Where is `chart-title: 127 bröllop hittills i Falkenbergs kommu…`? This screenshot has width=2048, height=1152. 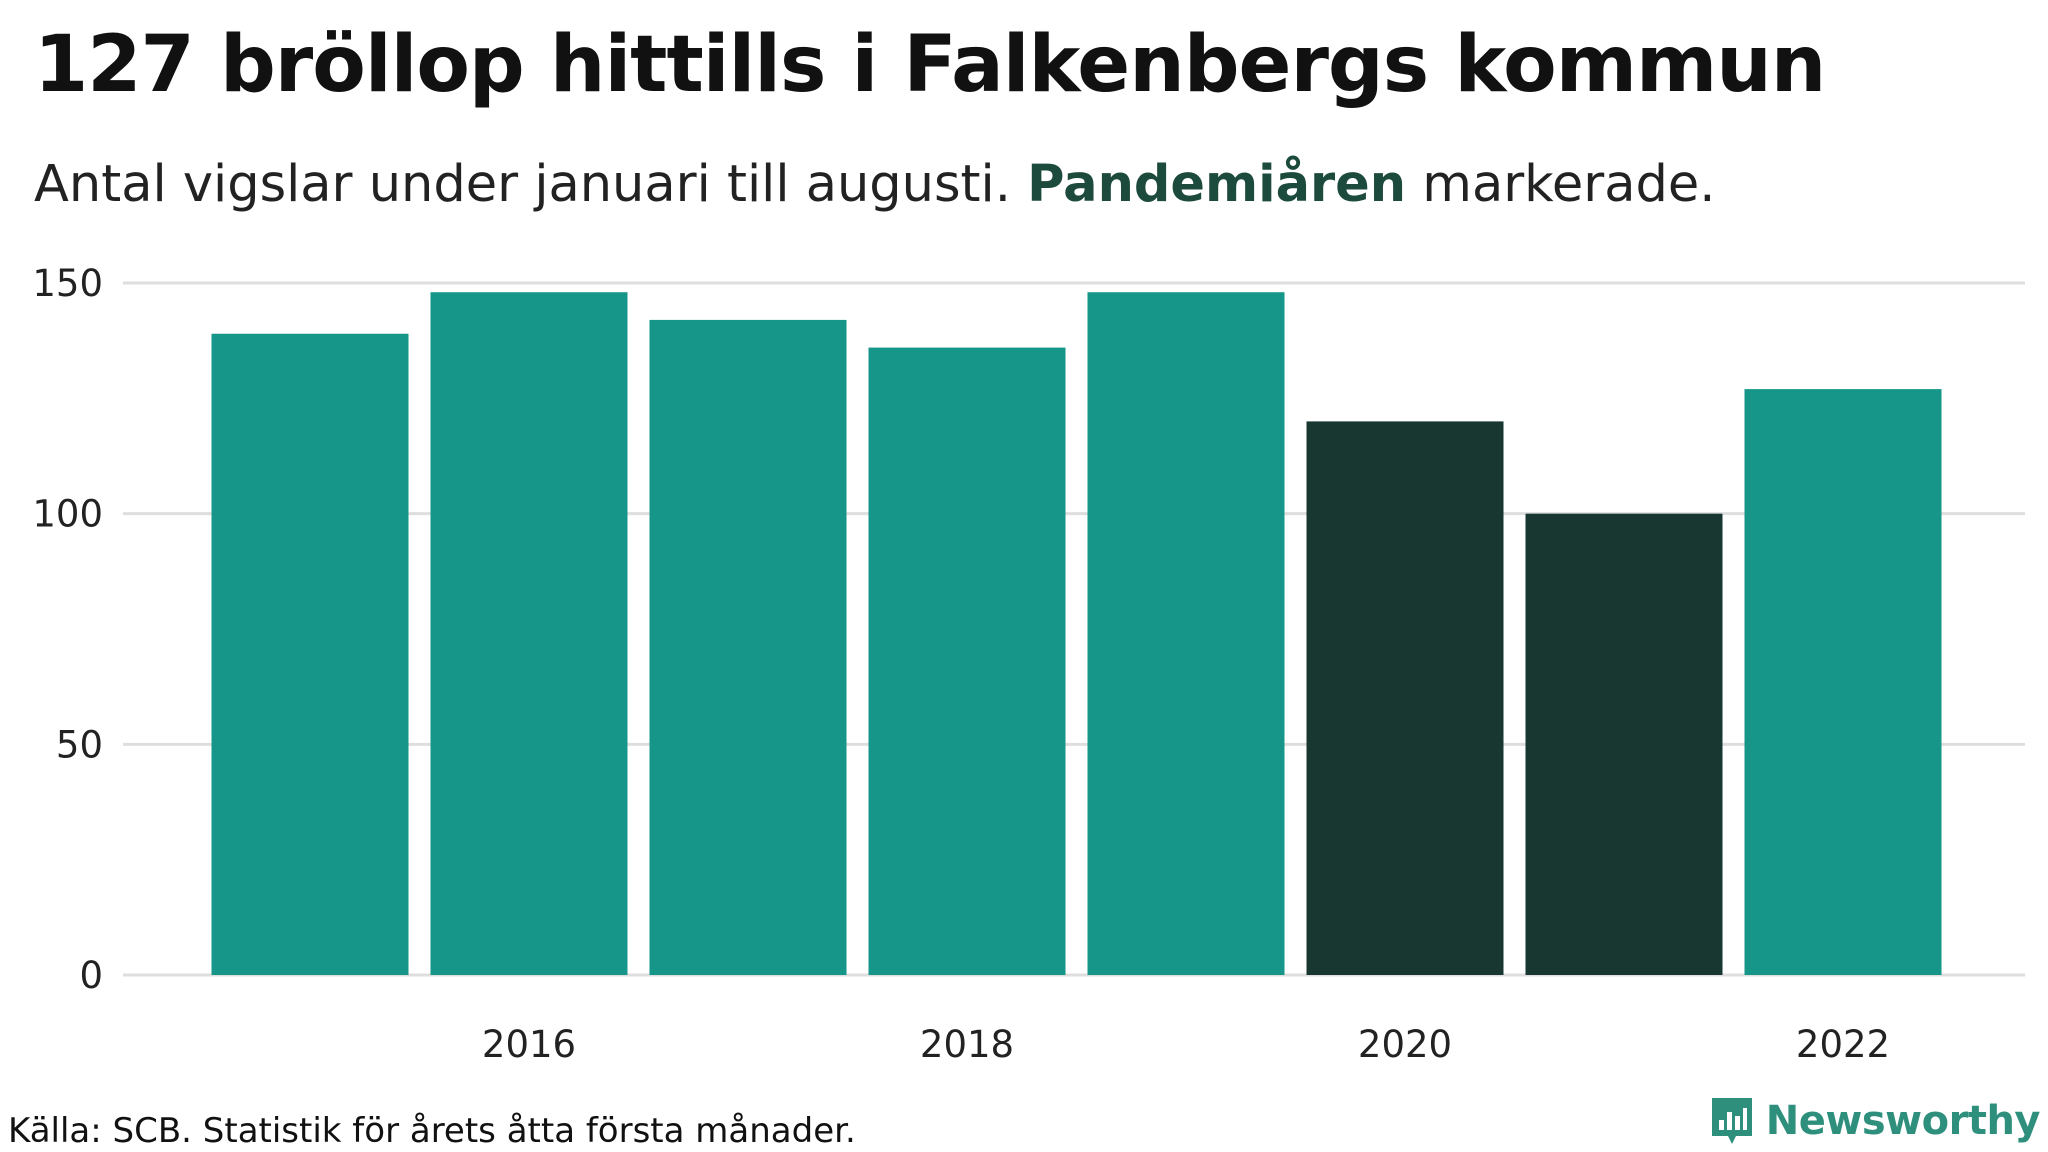 chart-title: 127 bröllop hittills i Falkenbergs kommu… is located at coordinates (930, 65).